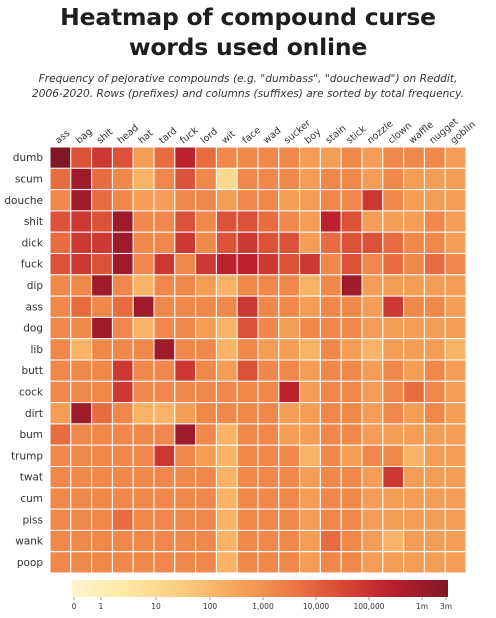  I want to click on heatmap-cell-twat-stick, so click(351, 477).